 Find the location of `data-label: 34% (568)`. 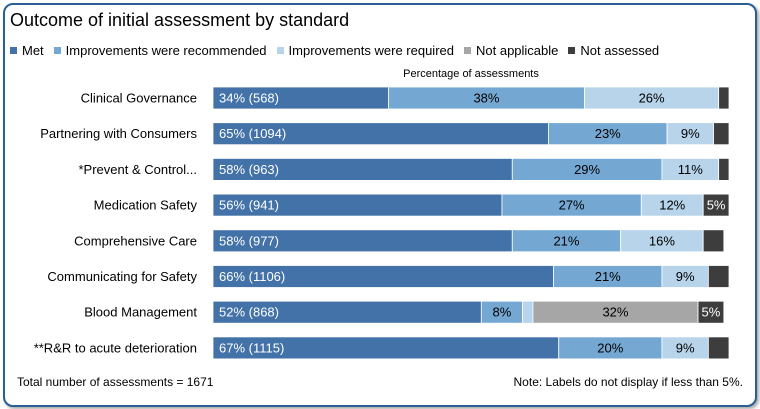

data-label: 34% (568) is located at coordinates (249, 98).